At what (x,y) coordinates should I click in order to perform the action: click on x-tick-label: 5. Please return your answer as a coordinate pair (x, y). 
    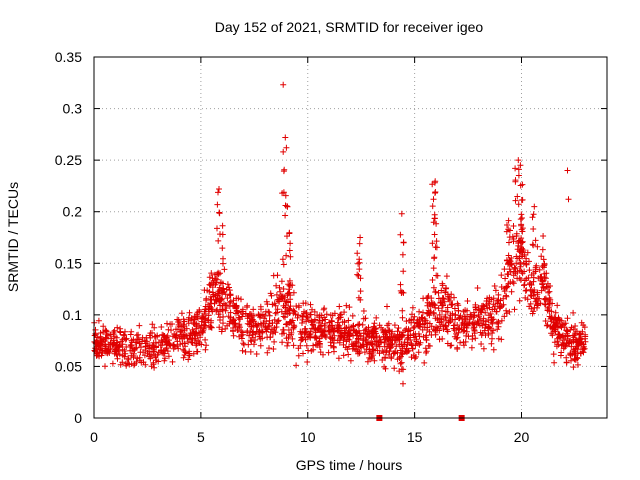
    Looking at the image, I should click on (201, 437).